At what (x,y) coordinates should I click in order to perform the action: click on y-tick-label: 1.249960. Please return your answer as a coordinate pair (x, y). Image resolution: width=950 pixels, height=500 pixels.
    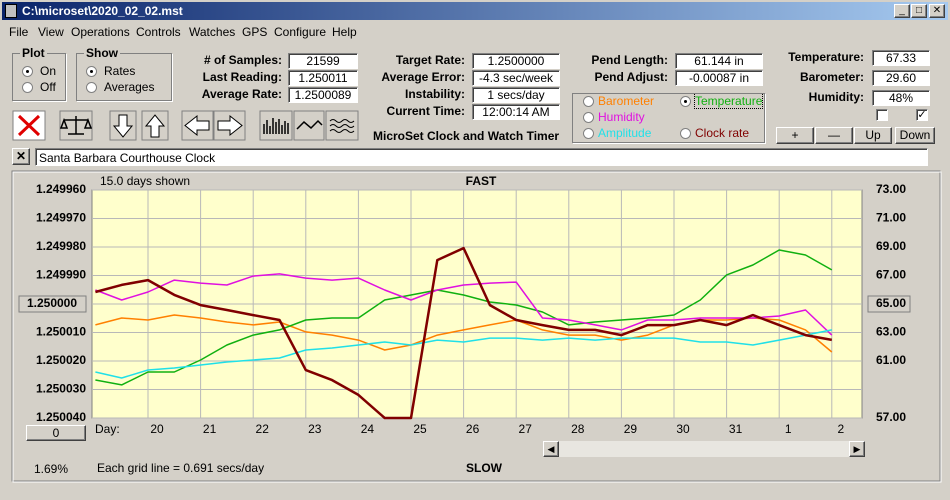
    Looking at the image, I should click on (61, 189).